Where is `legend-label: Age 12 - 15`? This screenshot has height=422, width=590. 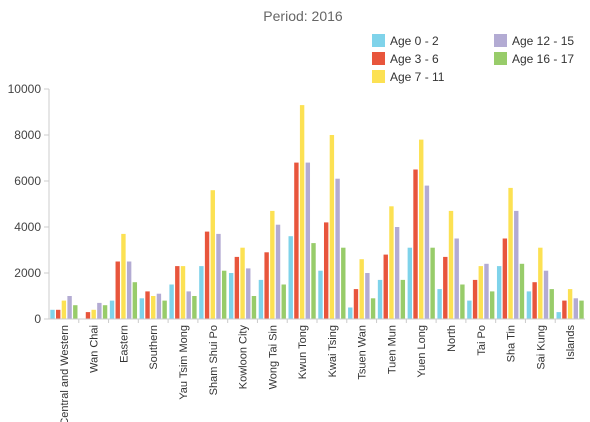
legend-label: Age 12 - 15 is located at coordinates (543, 41).